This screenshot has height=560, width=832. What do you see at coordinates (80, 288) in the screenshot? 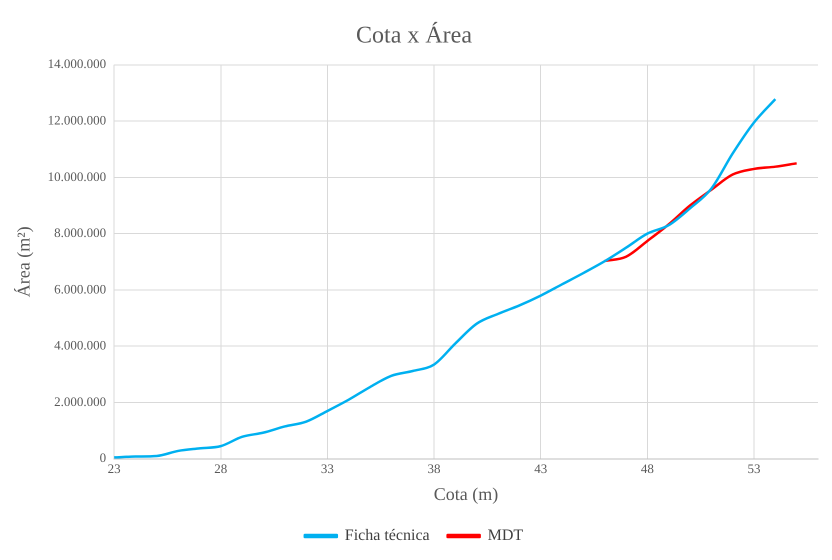
I see `y-tick-label: 6.000.000` at bounding box center [80, 288].